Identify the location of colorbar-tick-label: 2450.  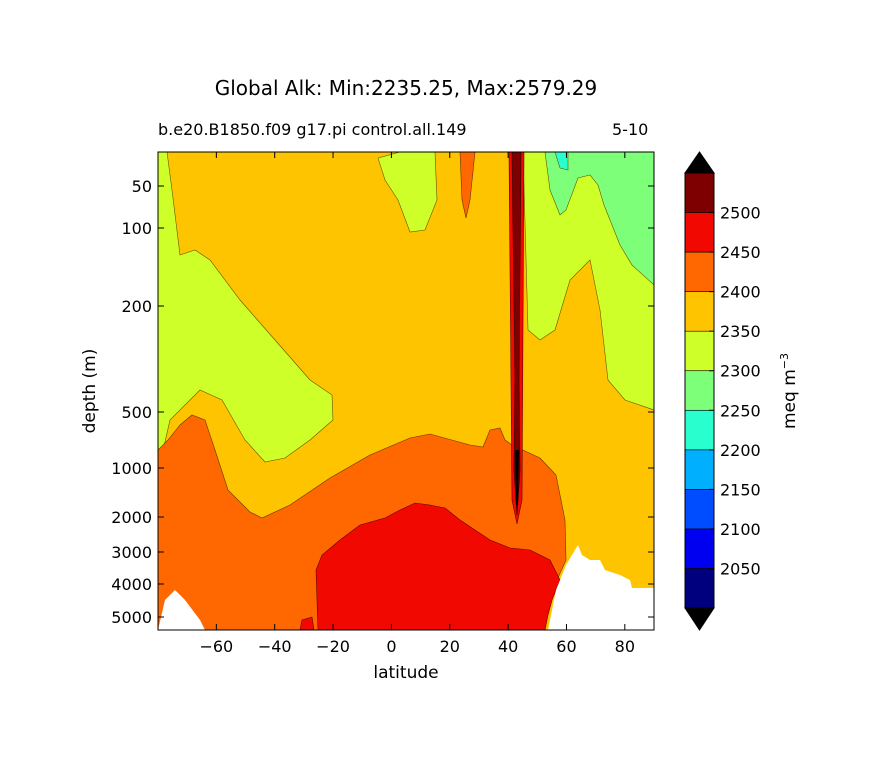
(740, 252).